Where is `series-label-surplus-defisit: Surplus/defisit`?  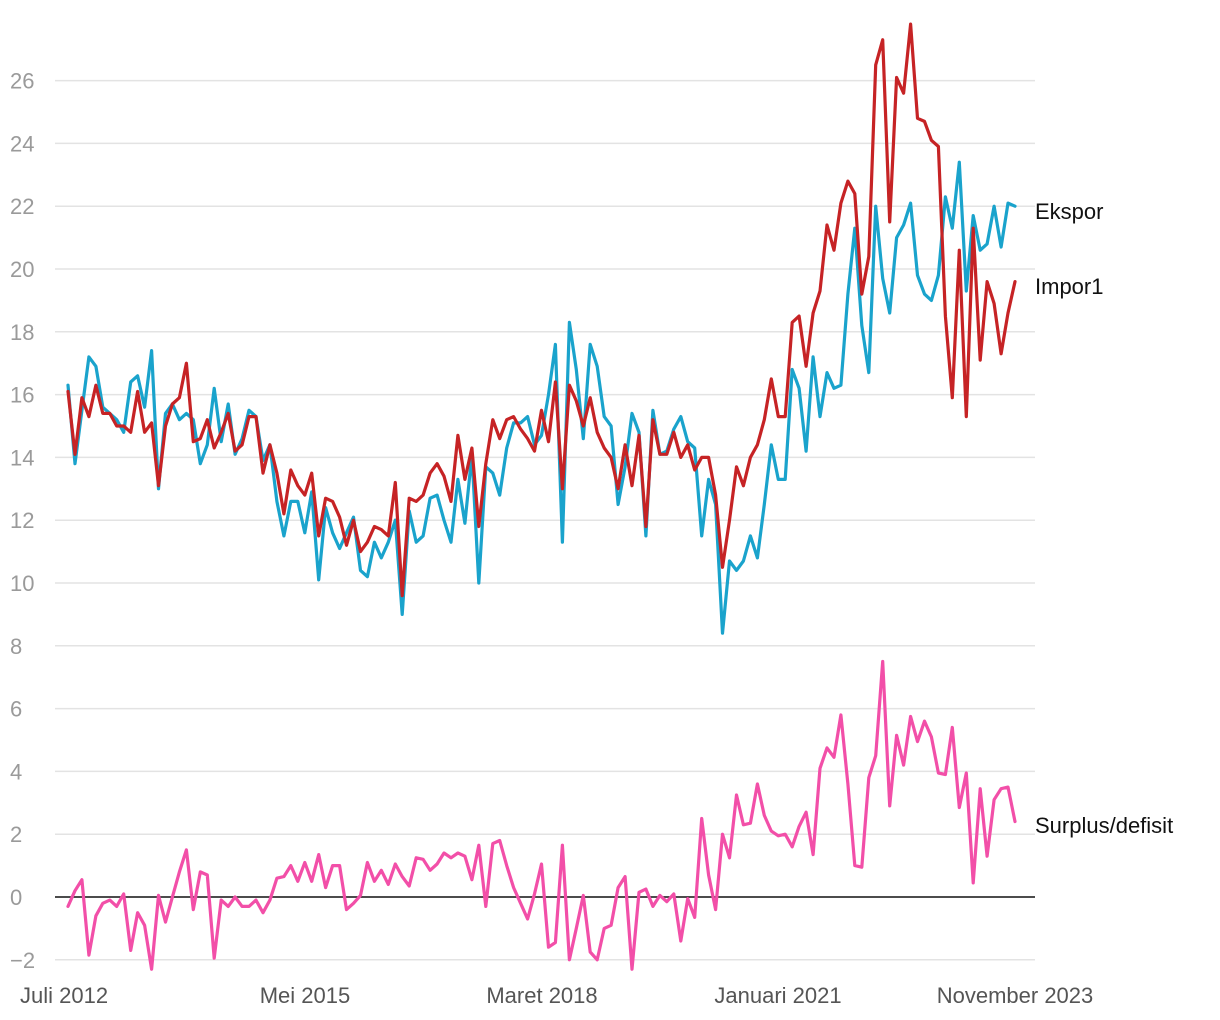
series-label-surplus-defisit: Surplus/defisit is located at coordinates (1104, 825).